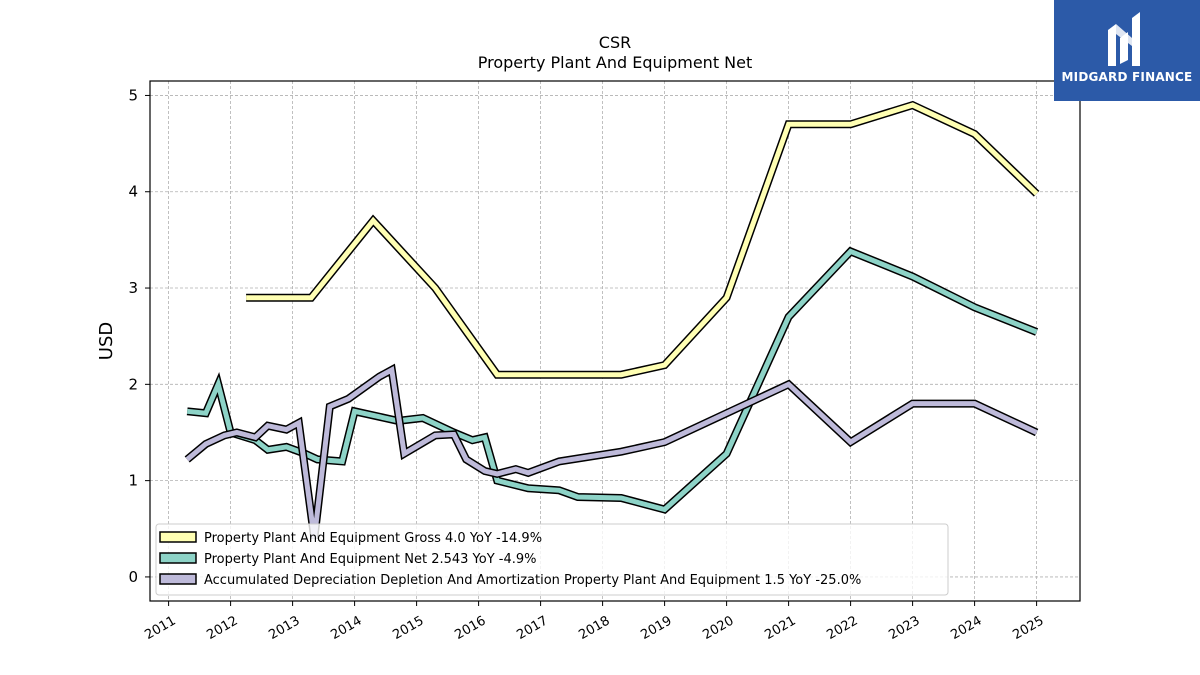  I want to click on x-tick-label: 2015, so click(408, 628).